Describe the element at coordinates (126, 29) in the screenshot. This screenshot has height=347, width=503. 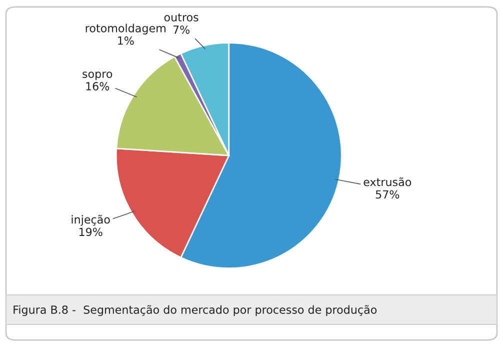
I see `slice-label: rotomoldagem` at that location.